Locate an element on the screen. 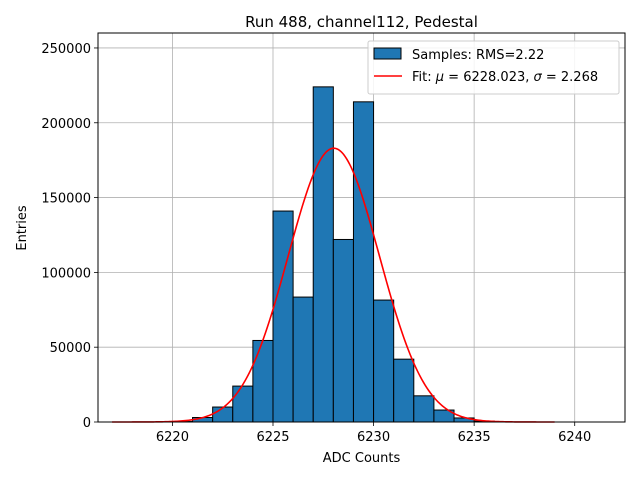 The height and width of the screenshot is (480, 640). y-tick-label: 0 is located at coordinates (87, 423).